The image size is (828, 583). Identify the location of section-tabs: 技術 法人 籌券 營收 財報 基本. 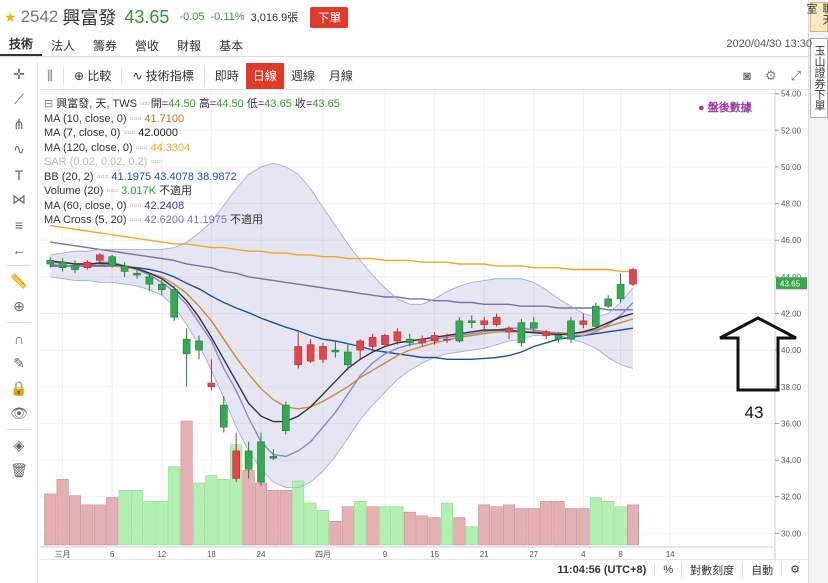
(404, 46).